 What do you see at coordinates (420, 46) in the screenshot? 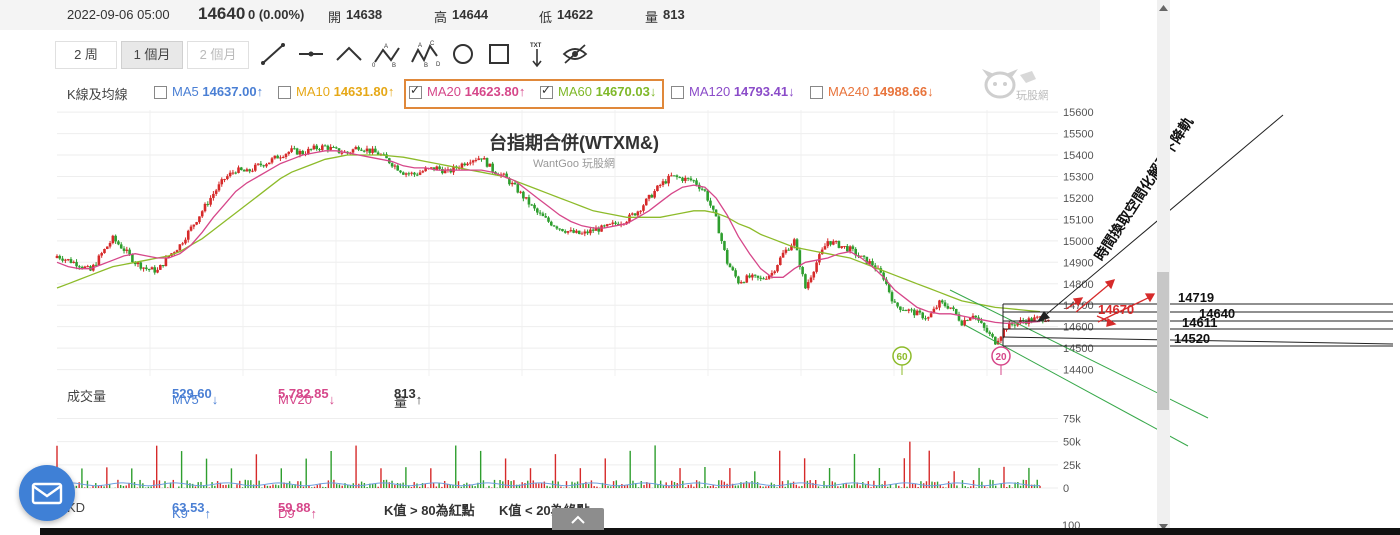
I see `abcd-letter-a: A` at bounding box center [420, 46].